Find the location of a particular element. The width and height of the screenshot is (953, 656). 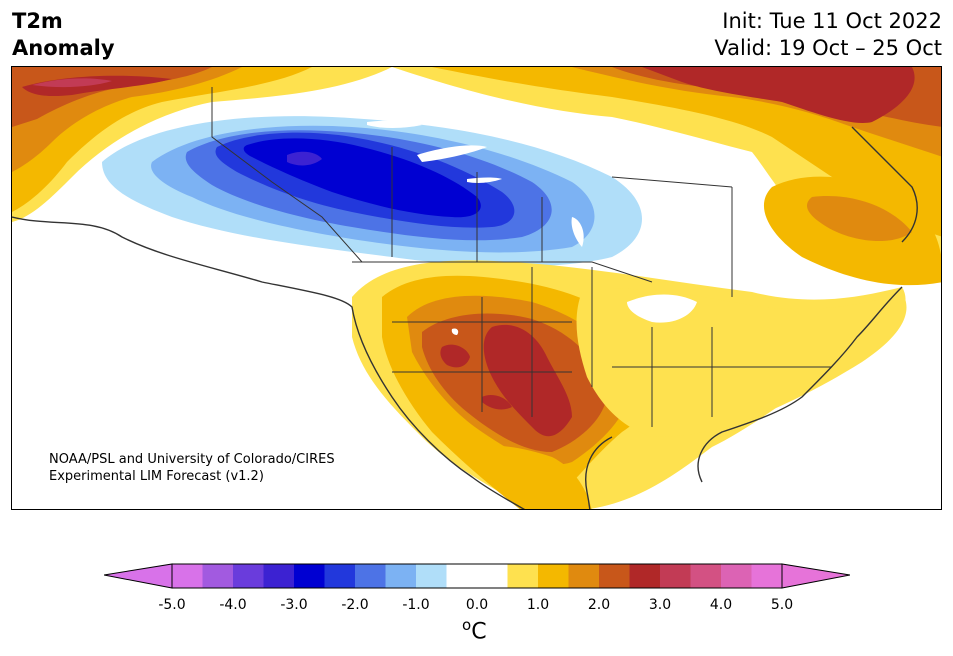

colorbar-tick-label: -4.0 is located at coordinates (233, 605).